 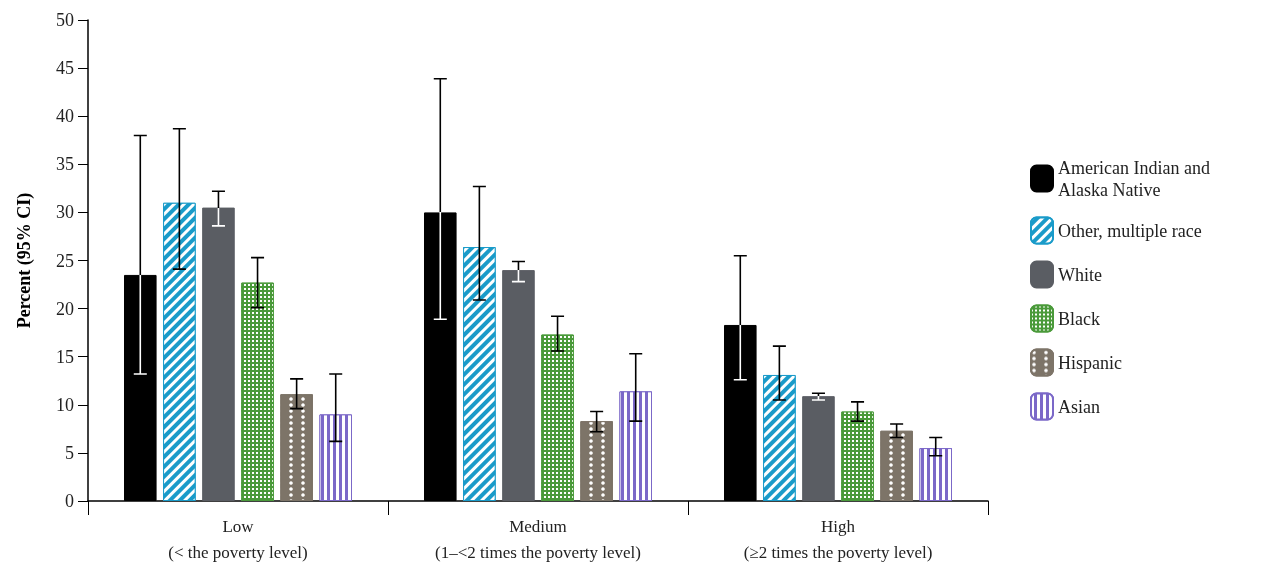 What do you see at coordinates (1136, 178) in the screenshot?
I see `legend-label: American Indian and Alaska Native` at bounding box center [1136, 178].